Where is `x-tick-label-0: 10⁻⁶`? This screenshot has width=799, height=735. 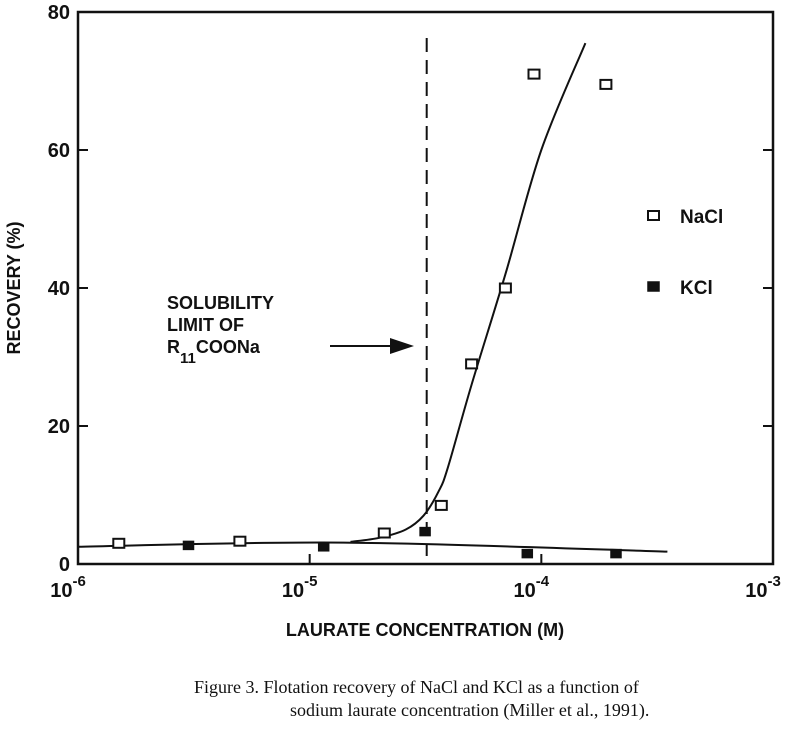 x-tick-label-0: 10⁻⁶ is located at coordinates (68, 587).